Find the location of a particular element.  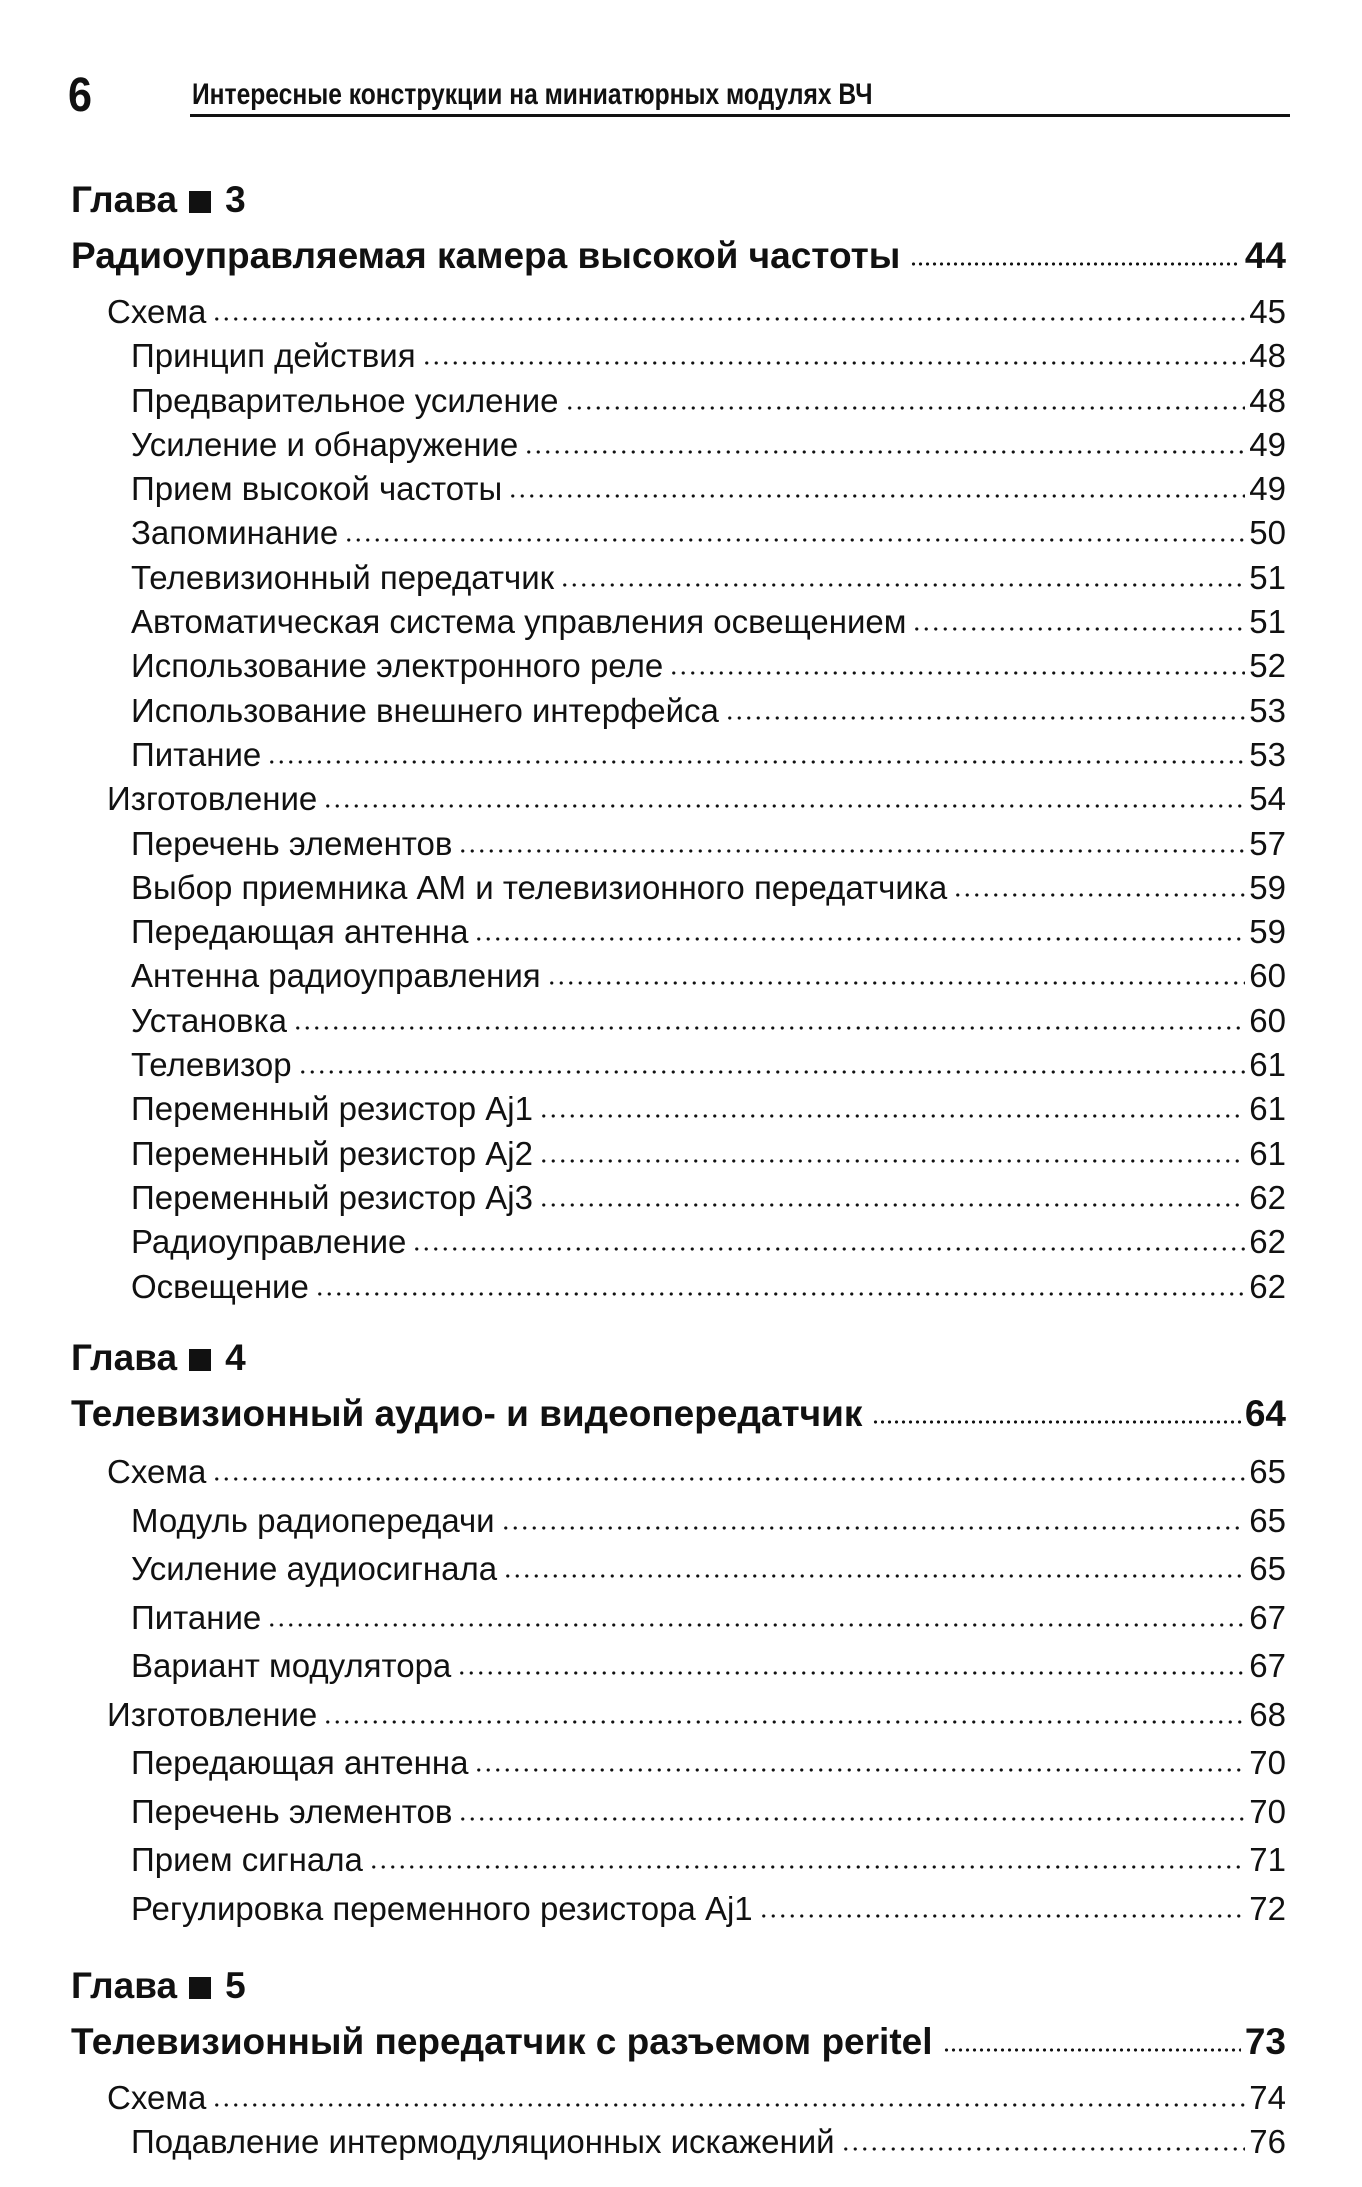

header-rule is located at coordinates (740, 115).